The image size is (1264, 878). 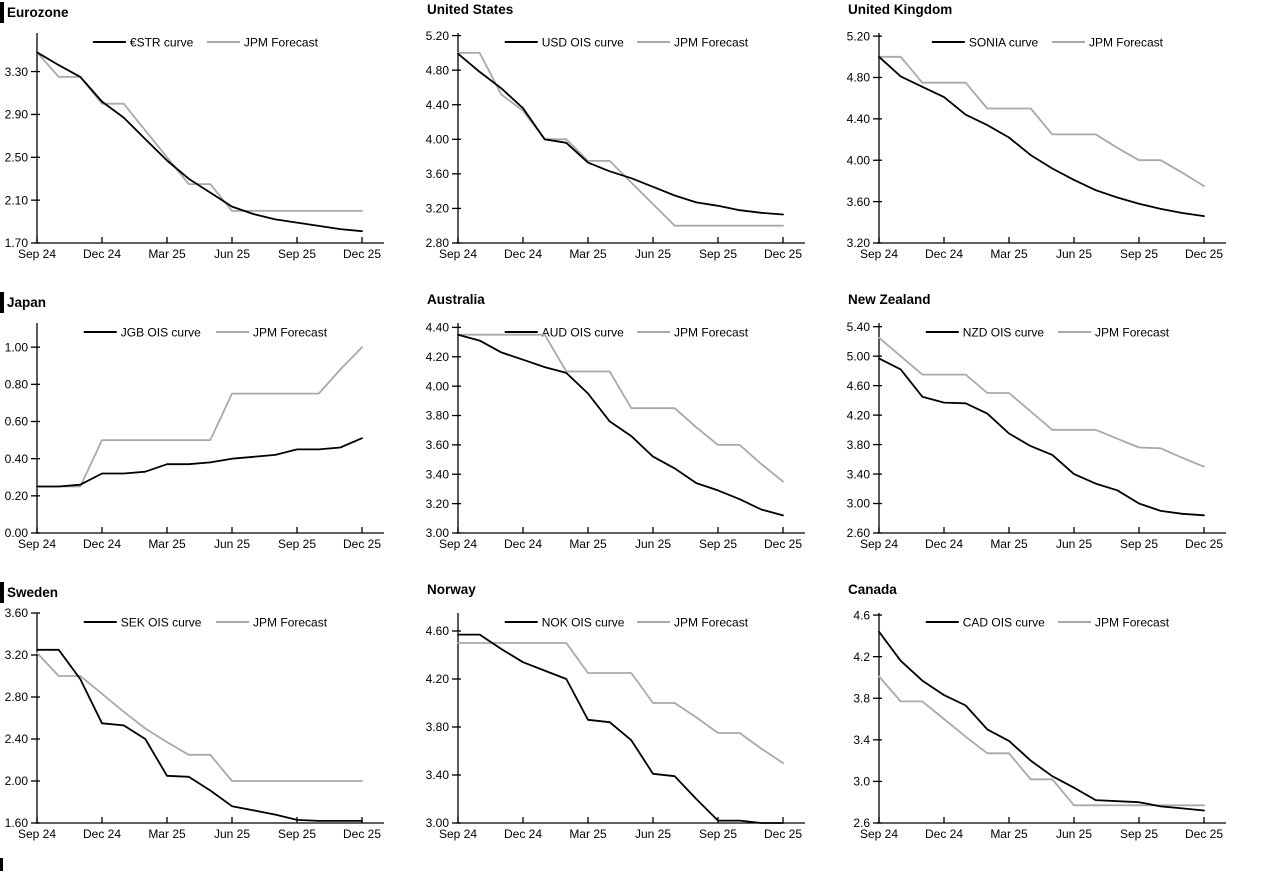 What do you see at coordinates (205, 332) in the screenshot?
I see `legend: JGB OIS curve JPM Forecast` at bounding box center [205, 332].